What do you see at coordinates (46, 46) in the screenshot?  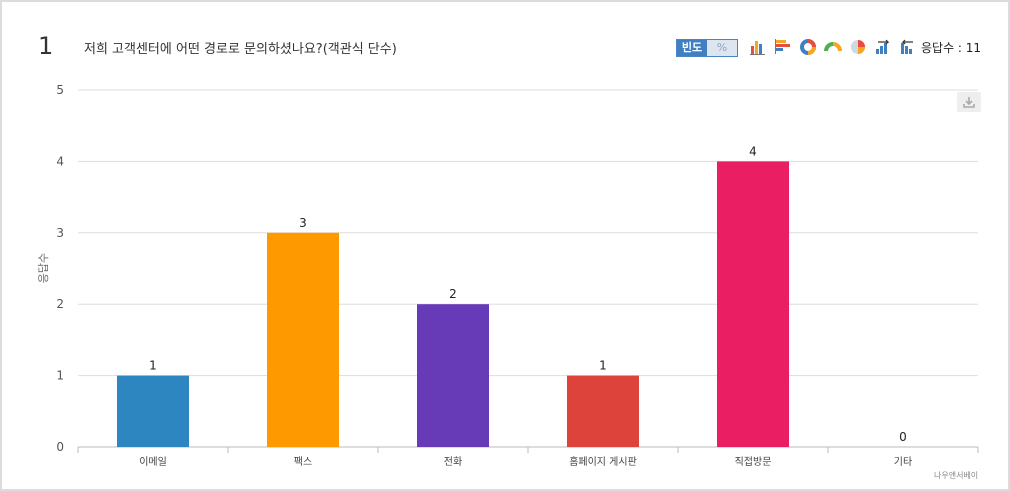 I see `question-number: 1` at bounding box center [46, 46].